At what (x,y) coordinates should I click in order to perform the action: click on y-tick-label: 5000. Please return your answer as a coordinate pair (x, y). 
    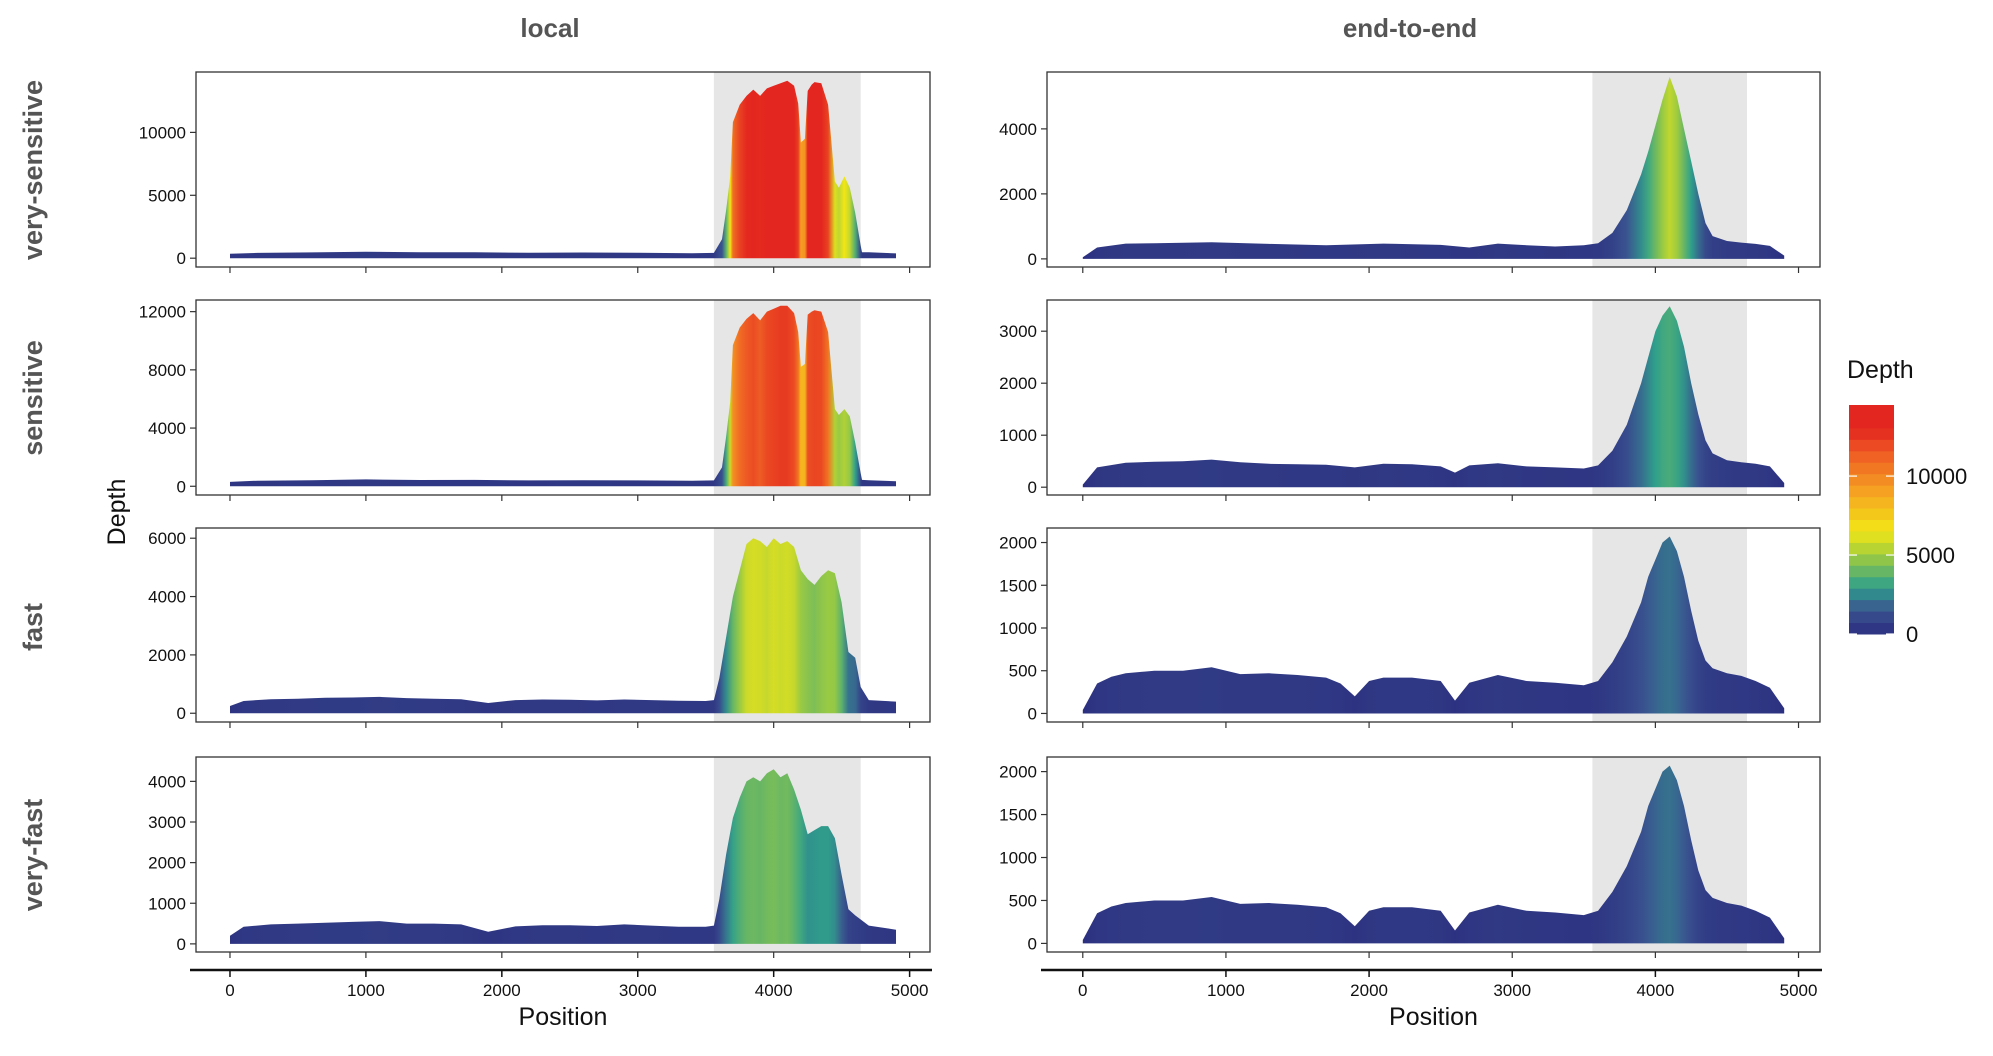
    Looking at the image, I should click on (167, 195).